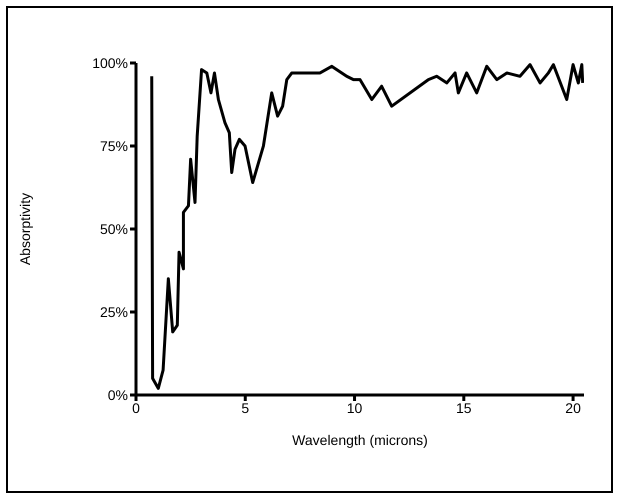 Image resolution: width=619 pixels, height=495 pixels. I want to click on x-tick-label: 0, so click(136, 408).